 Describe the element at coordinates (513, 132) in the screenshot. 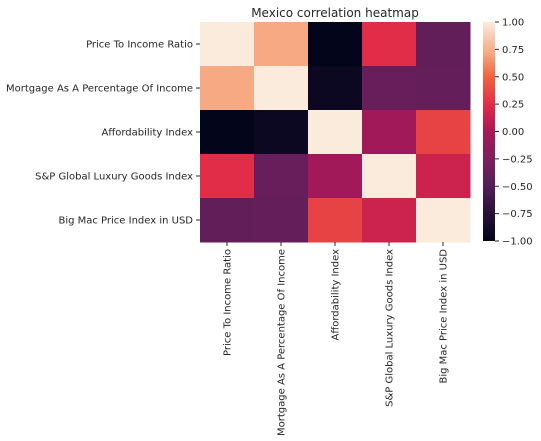

I see `colorbar-tick-label: 0.00` at that location.